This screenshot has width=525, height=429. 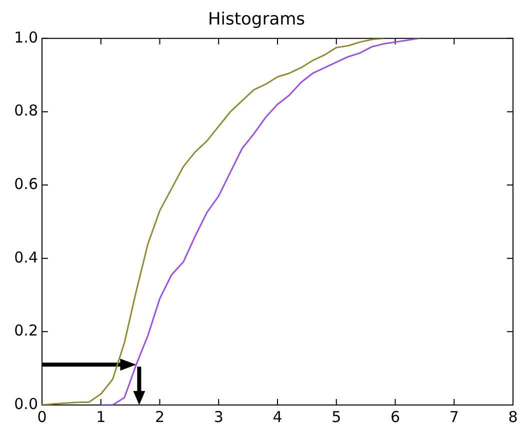 What do you see at coordinates (42, 417) in the screenshot?
I see `x-tick-label: 0` at bounding box center [42, 417].